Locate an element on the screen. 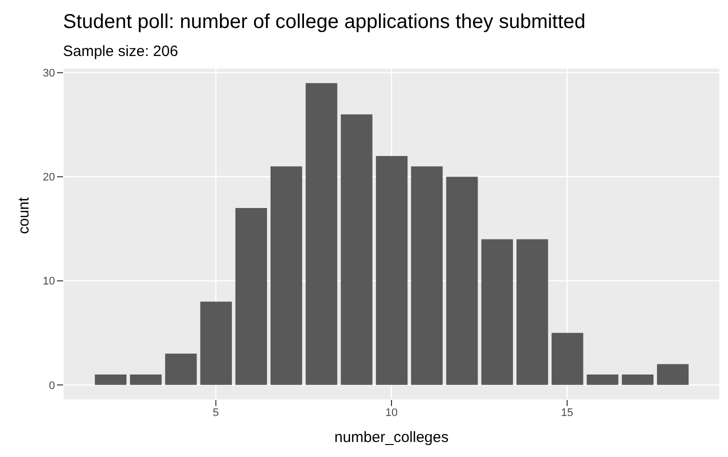 The image size is (728, 457). y-tick-label: 10 is located at coordinates (48, 282).